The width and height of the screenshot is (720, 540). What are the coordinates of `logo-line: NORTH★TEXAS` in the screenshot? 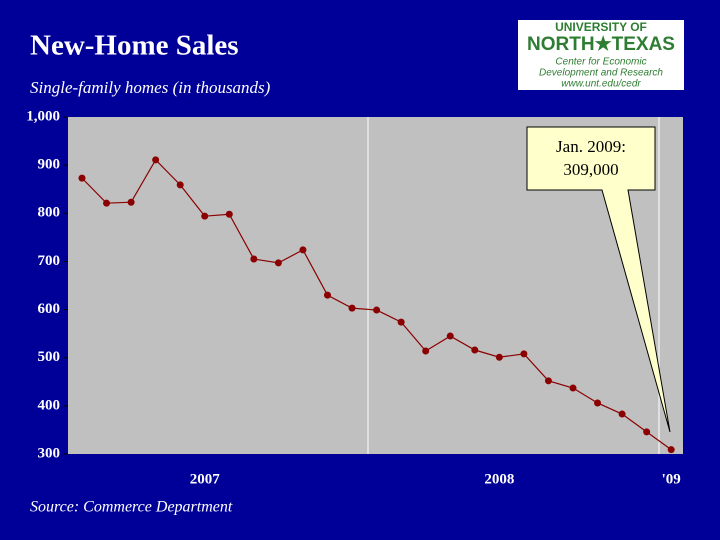 It's located at (601, 44).